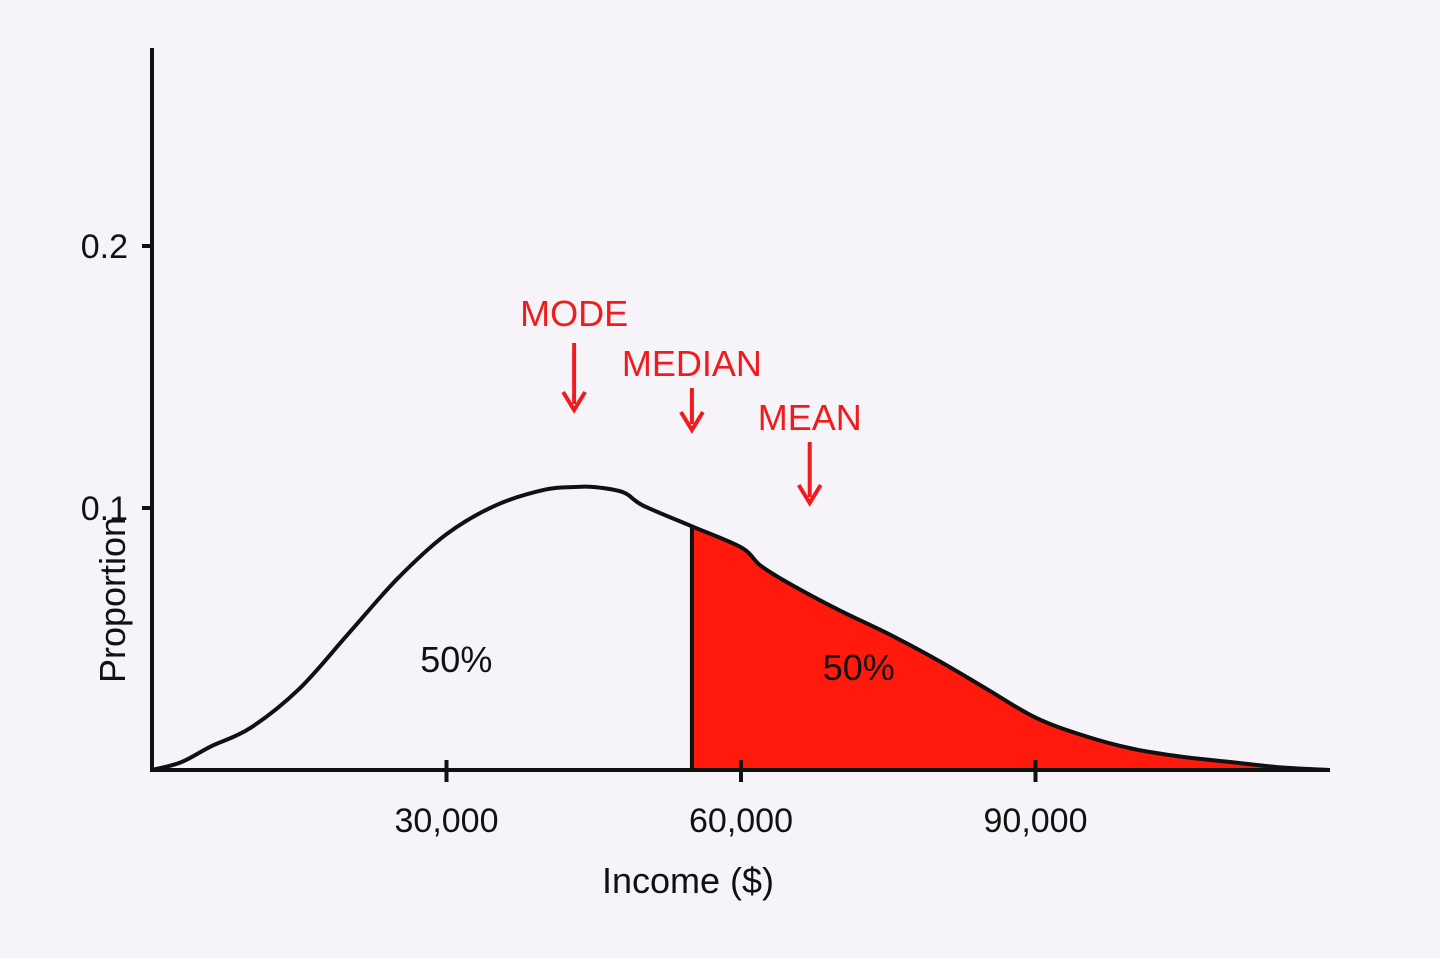  I want to click on median-arrow-head, so click(692, 422).